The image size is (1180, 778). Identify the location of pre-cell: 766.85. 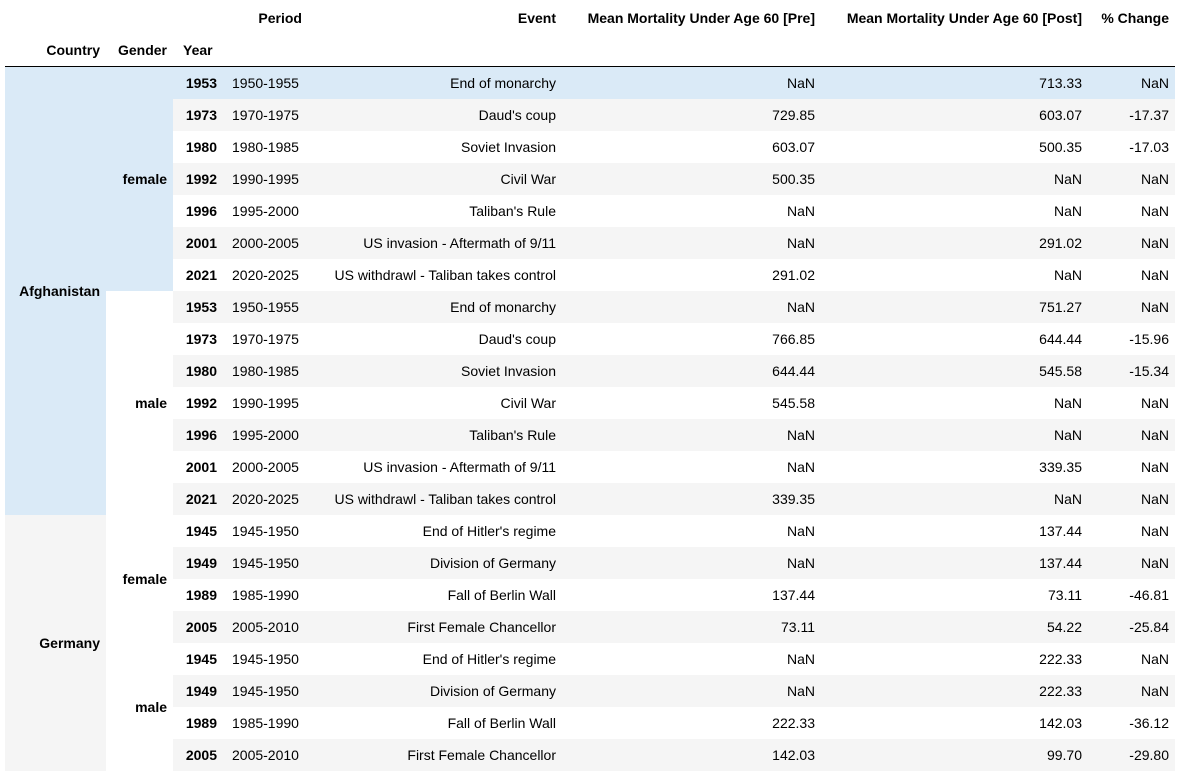
(691, 339).